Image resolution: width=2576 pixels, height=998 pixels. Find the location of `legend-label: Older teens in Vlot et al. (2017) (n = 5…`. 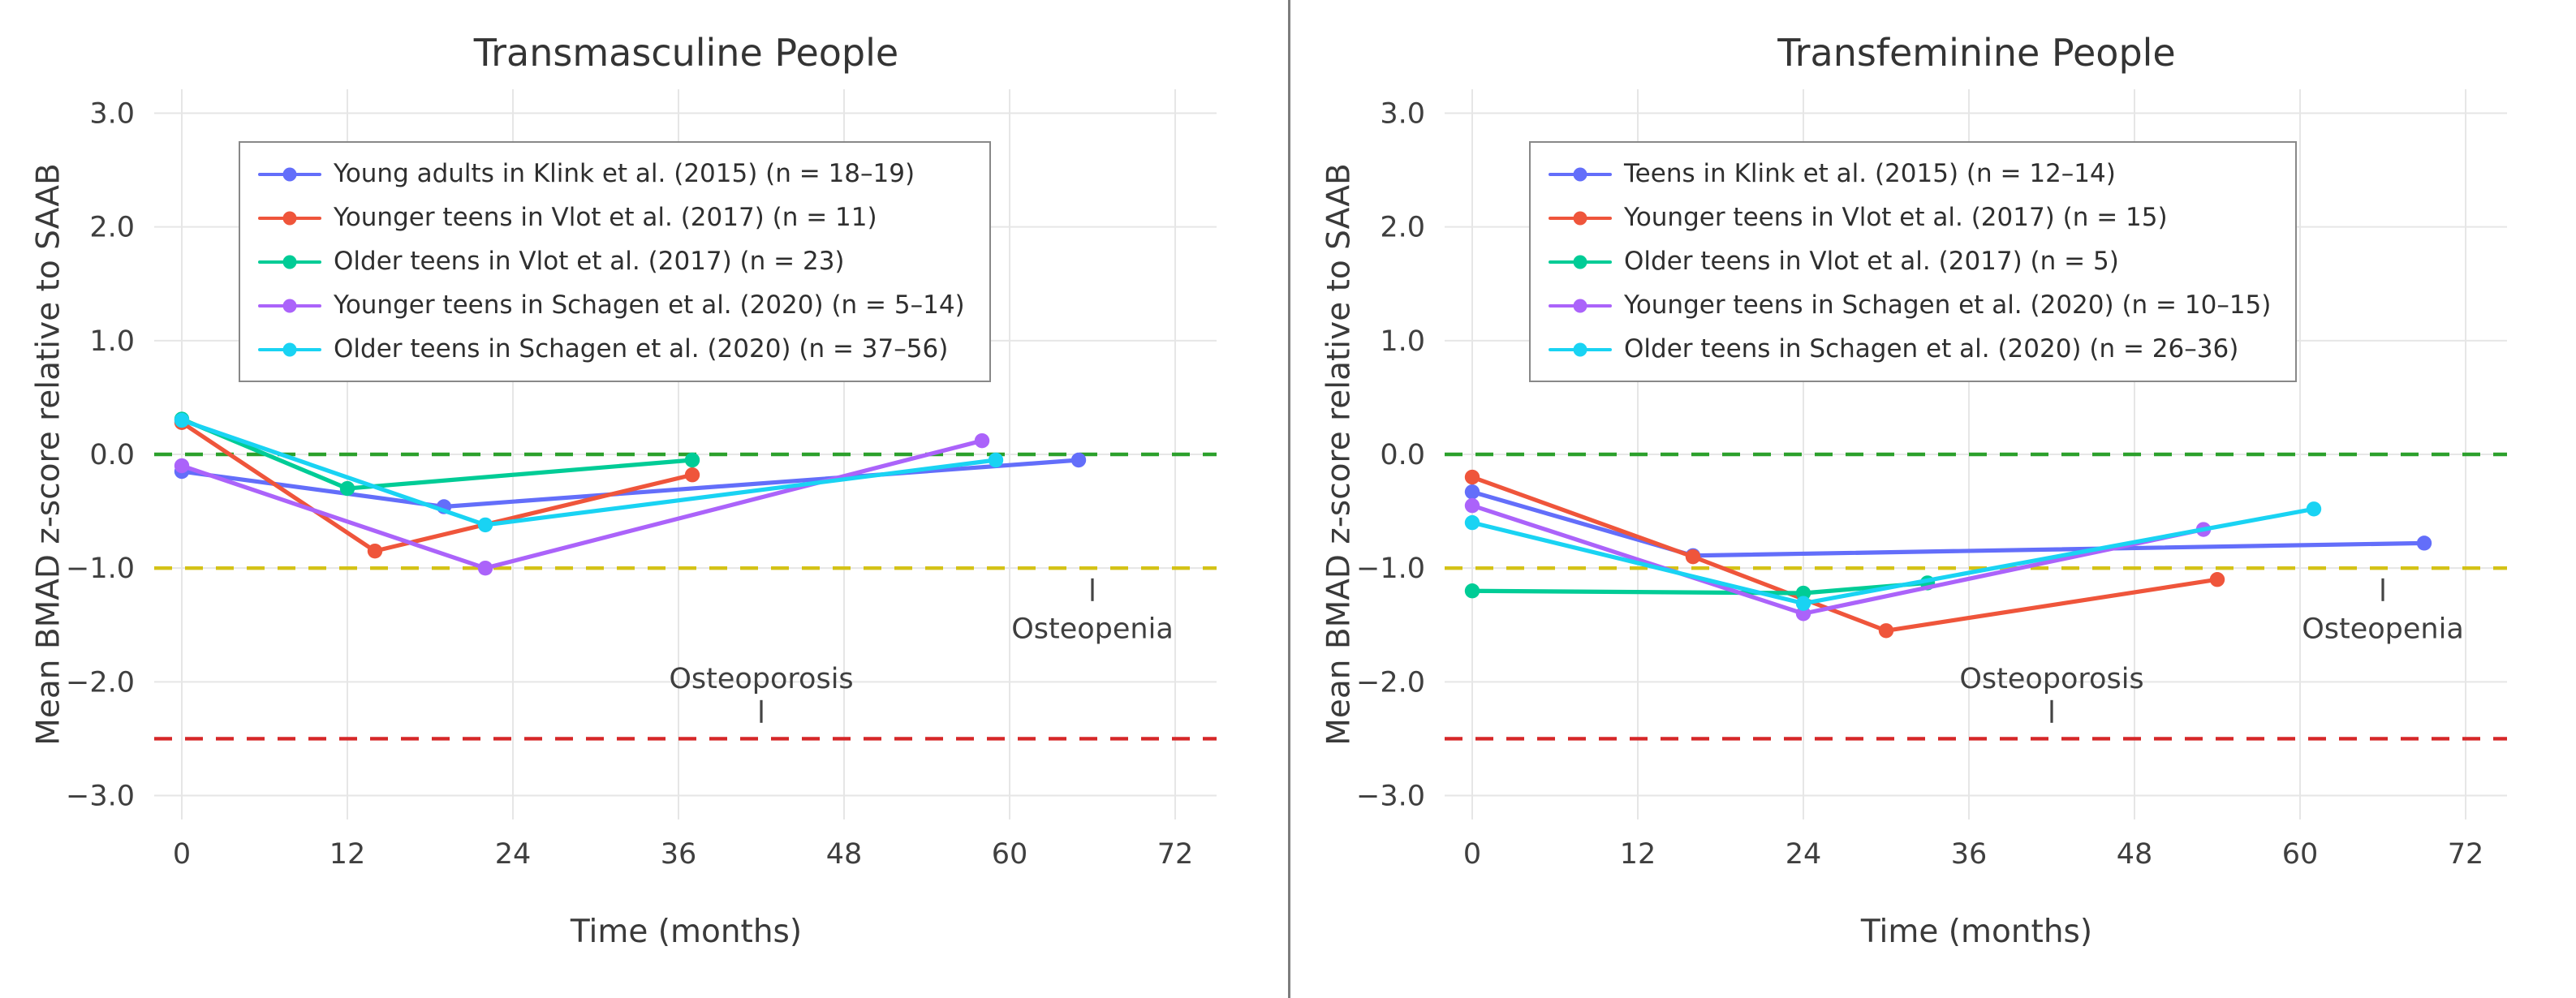

legend-label: Older teens in Vlot et al. (2017) (n = 5… is located at coordinates (1872, 261).